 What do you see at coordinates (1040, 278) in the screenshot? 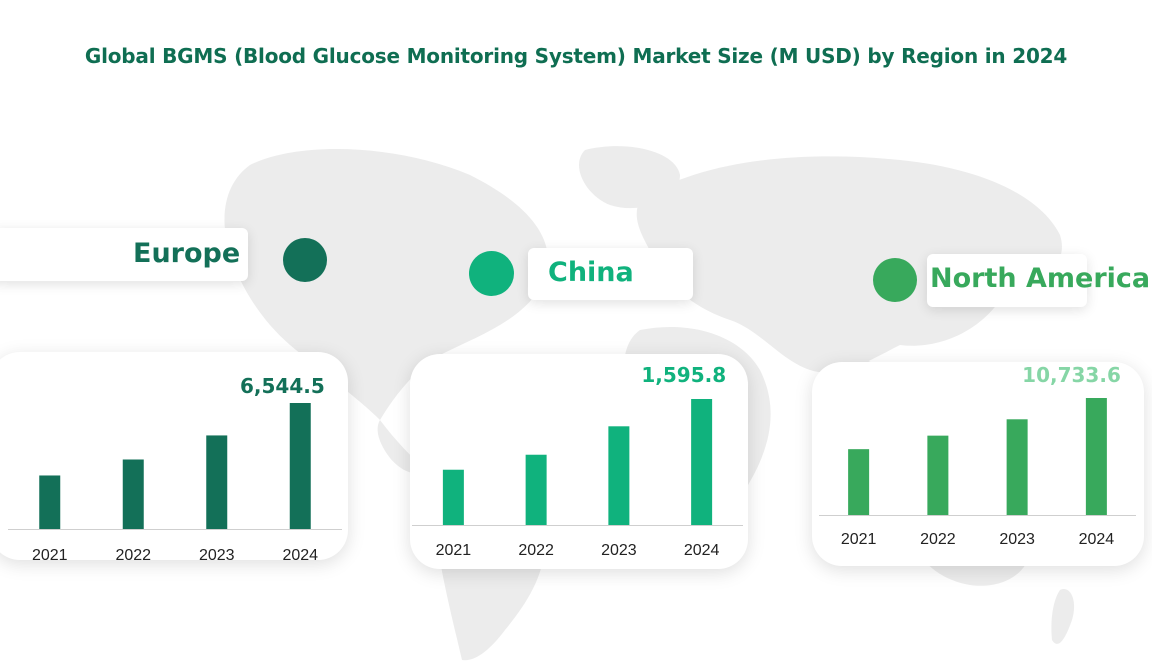
I see `region-label-north-america: North America` at bounding box center [1040, 278].